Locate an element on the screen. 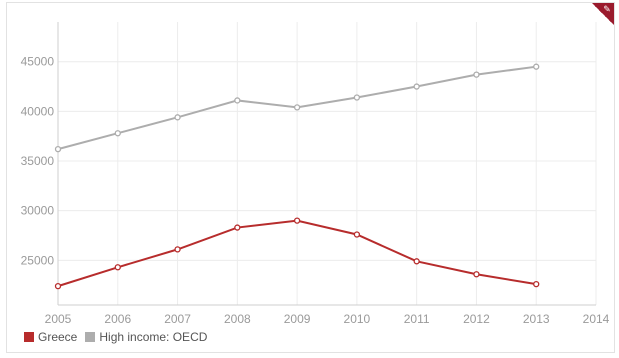  legend-label-oecd: High income: OECD is located at coordinates (153, 337).